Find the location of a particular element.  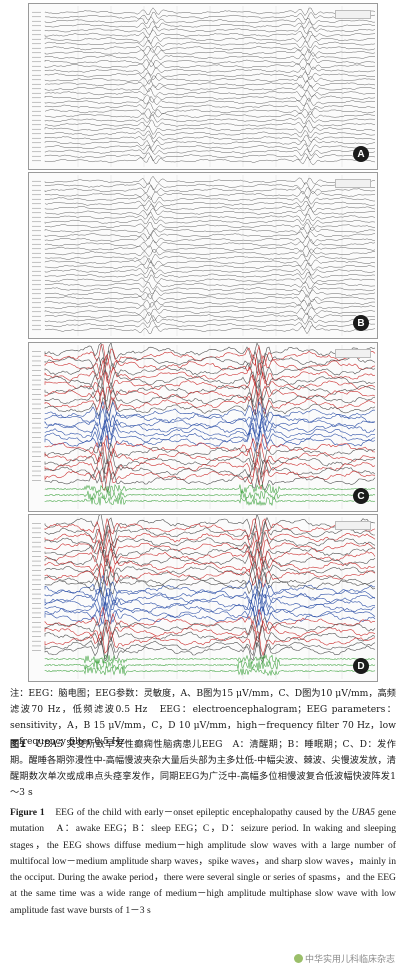

journal-watermark: 中华实用儿科临床杂志 is located at coordinates (344, 958).